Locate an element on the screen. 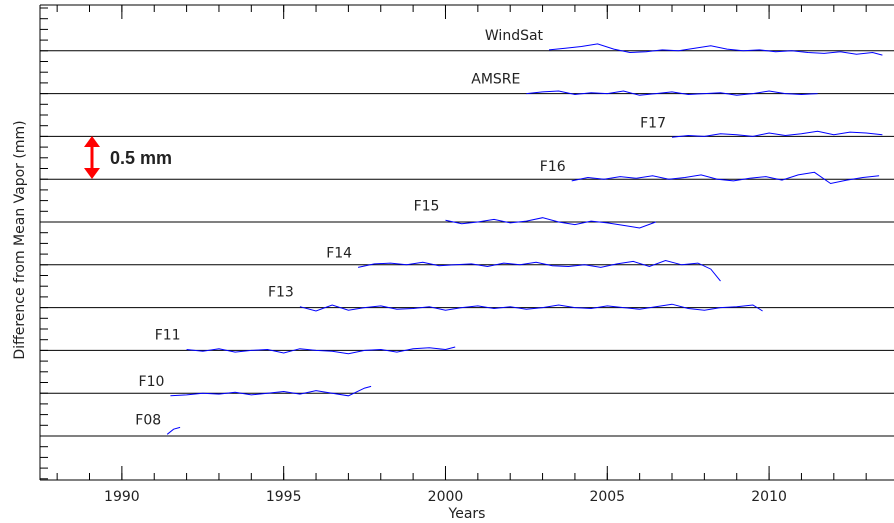 The height and width of the screenshot is (523, 894). series-label: F08 is located at coordinates (148, 420).